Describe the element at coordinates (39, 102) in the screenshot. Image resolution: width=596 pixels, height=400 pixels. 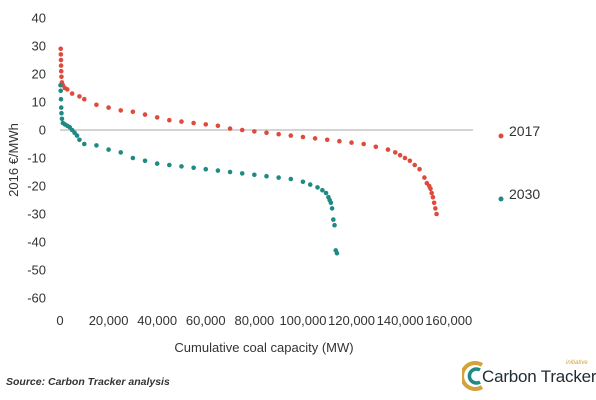
I see `y-tick-label: 10` at that location.